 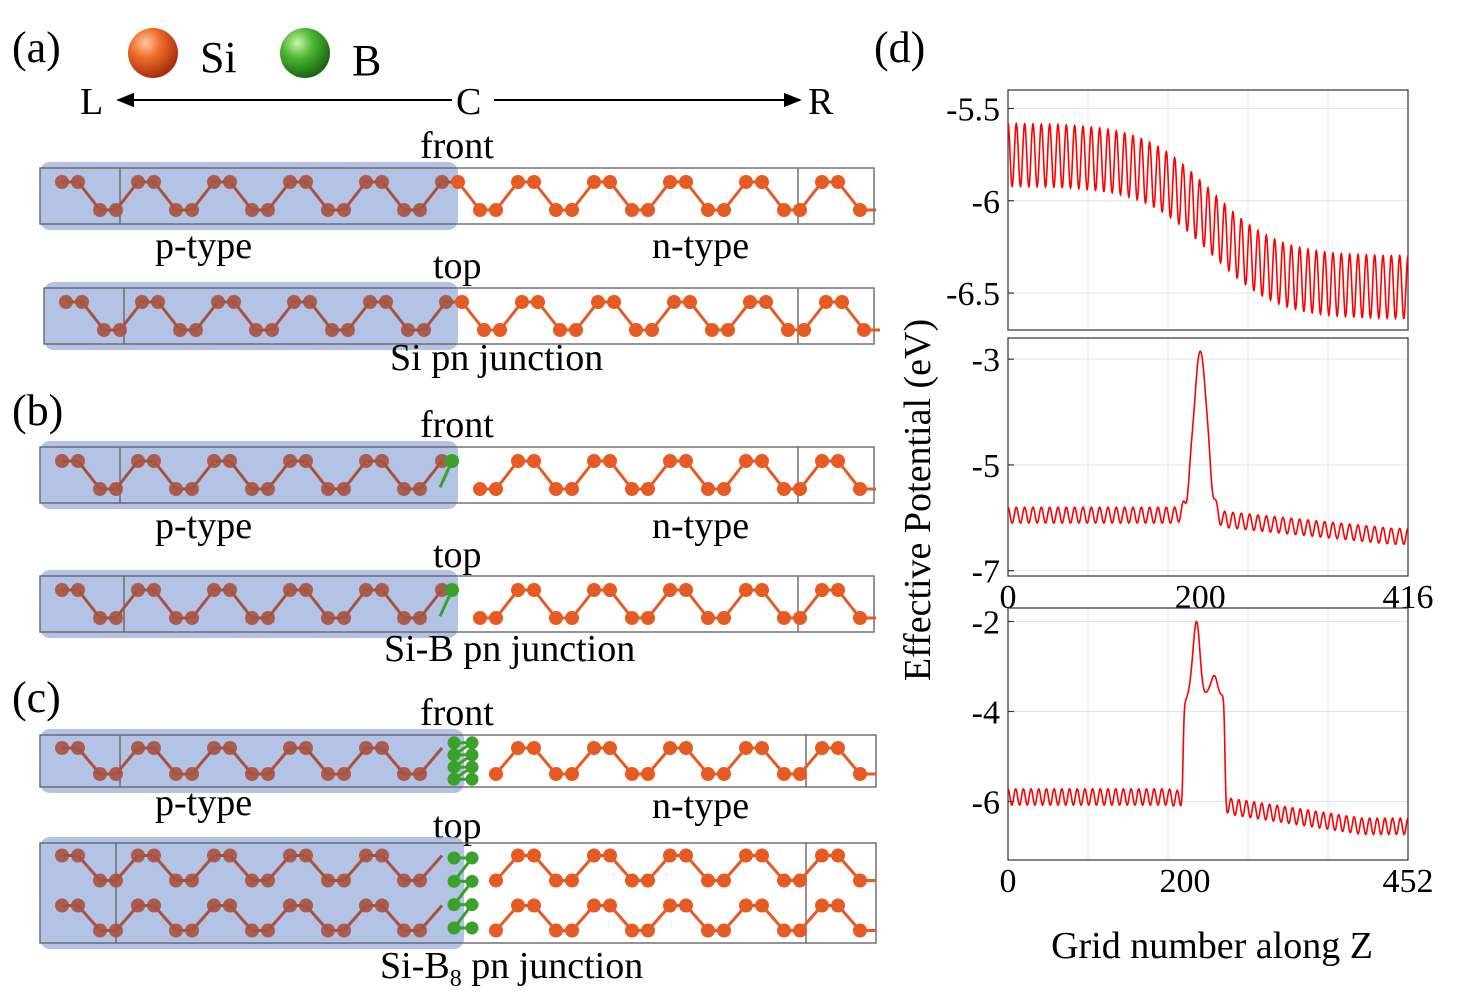 What do you see at coordinates (457, 604) in the screenshot?
I see `panel-b-top-structure` at bounding box center [457, 604].